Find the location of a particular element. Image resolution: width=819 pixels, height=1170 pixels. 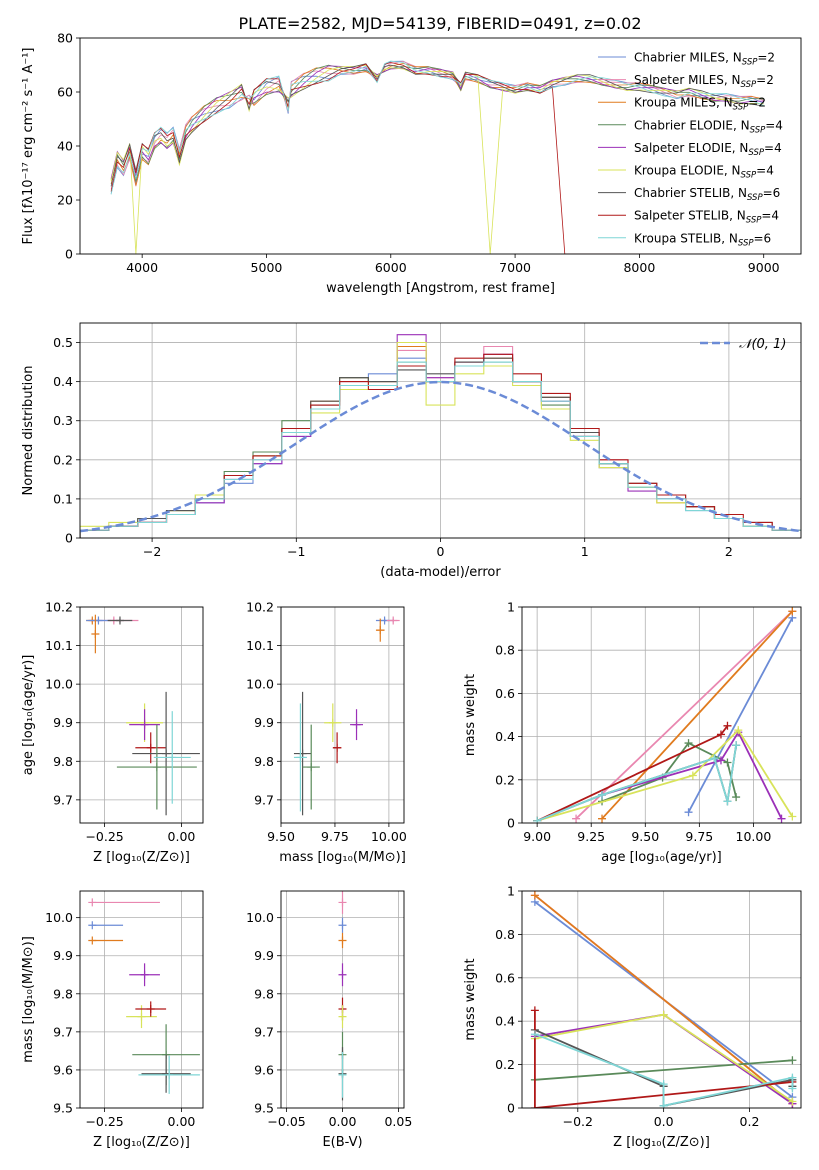

y-axis-label: mass weight is located at coordinates (470, 999).